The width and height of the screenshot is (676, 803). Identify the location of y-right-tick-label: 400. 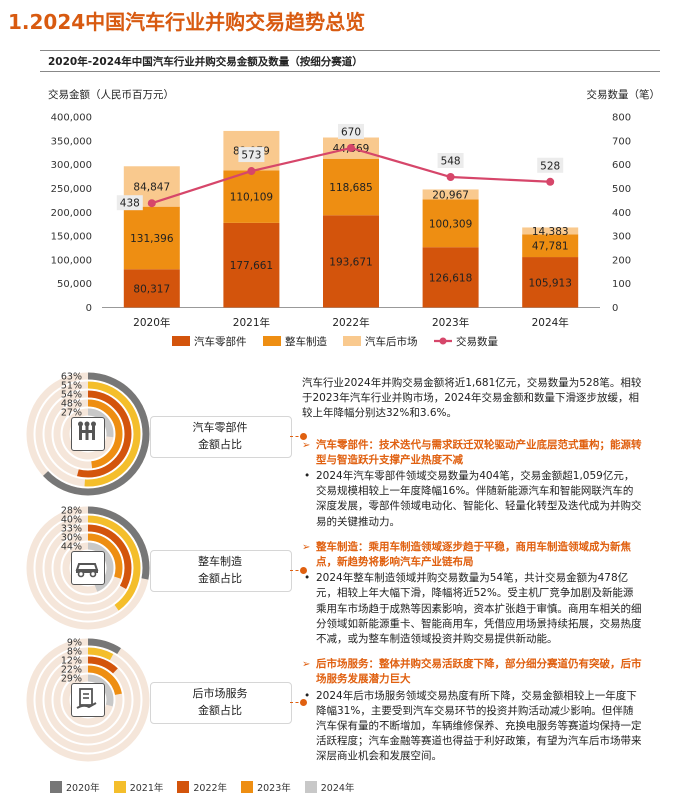
(621, 213).